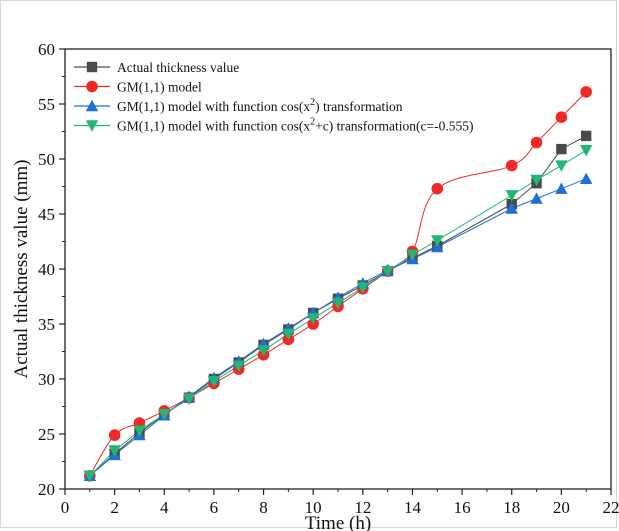 This screenshot has height=531, width=619. What do you see at coordinates (65, 507) in the screenshot?
I see `x-tick-label: 0` at bounding box center [65, 507].